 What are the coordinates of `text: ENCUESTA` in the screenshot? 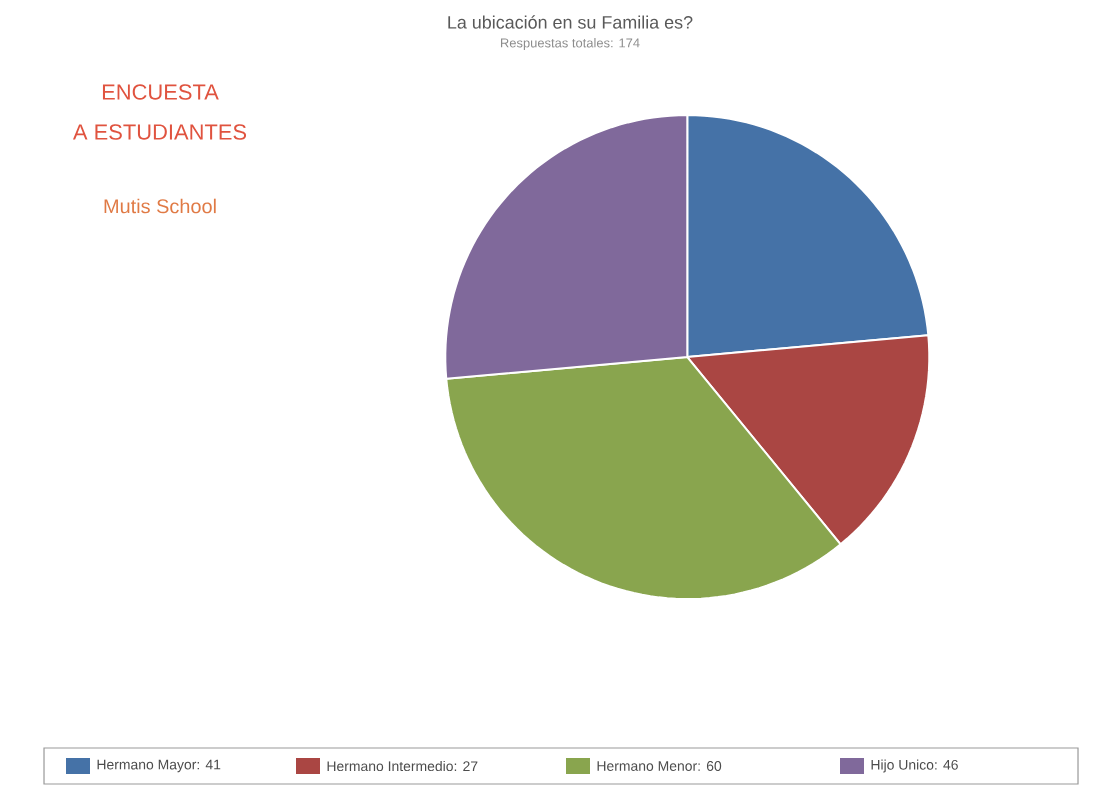 It's located at (160, 92).